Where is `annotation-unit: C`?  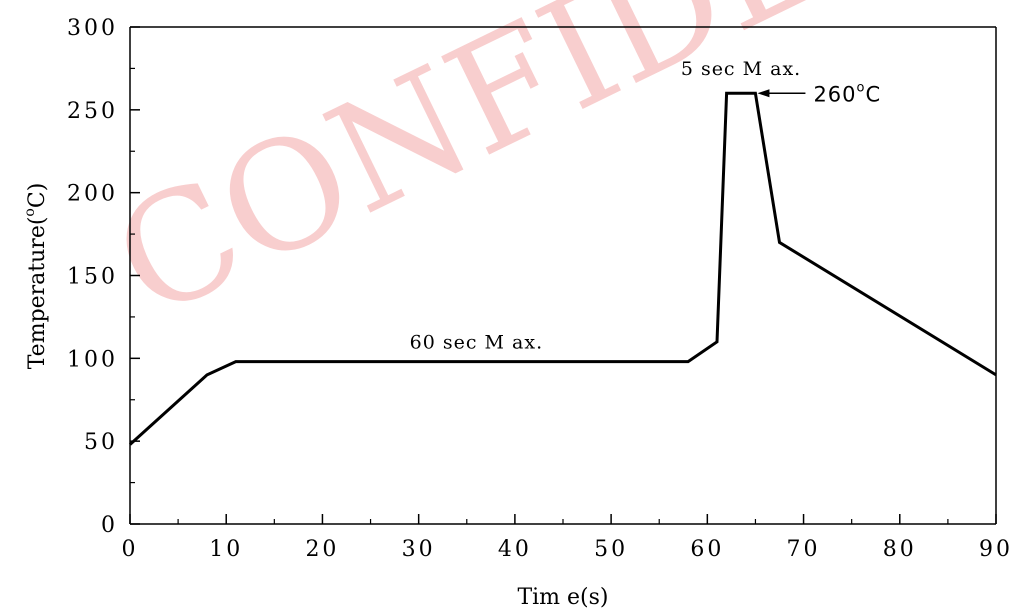
annotation-unit: C is located at coordinates (874, 94).